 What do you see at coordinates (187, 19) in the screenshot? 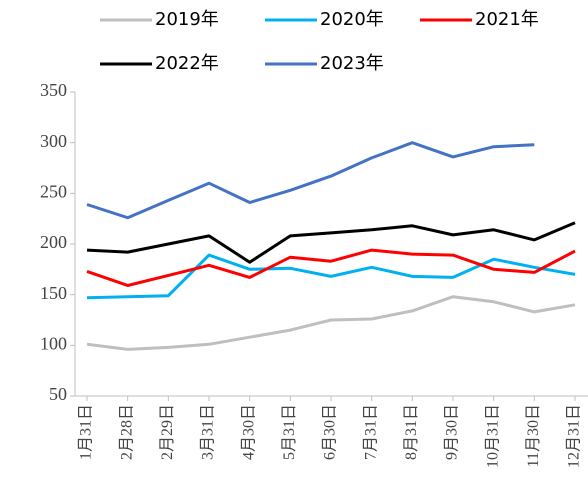
I see `legend-label: 2019年` at bounding box center [187, 19].